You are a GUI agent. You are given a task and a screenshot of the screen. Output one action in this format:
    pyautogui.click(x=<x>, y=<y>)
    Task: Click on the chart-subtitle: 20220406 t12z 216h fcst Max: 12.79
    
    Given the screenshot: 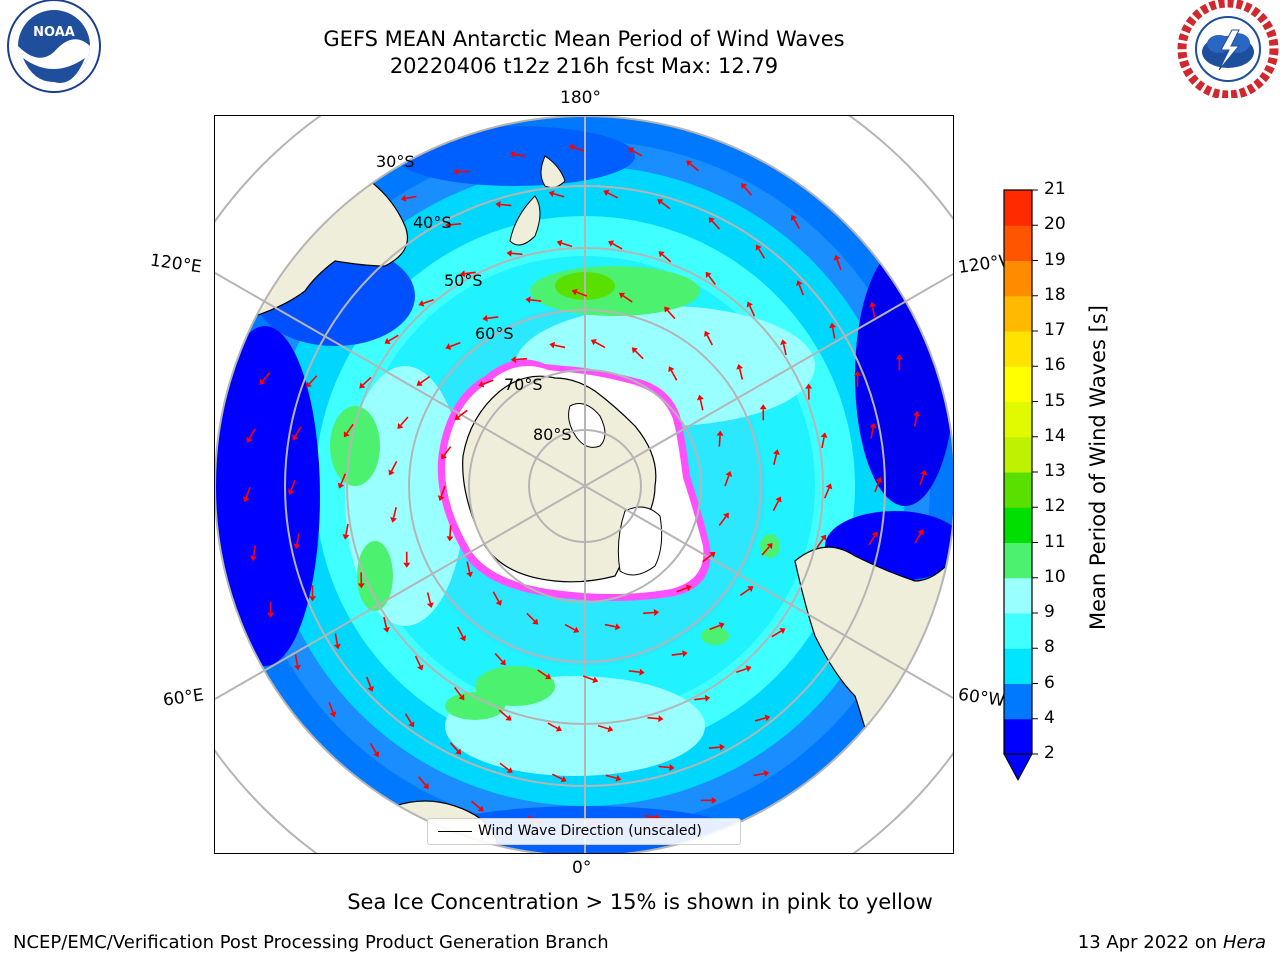 What is the action you would take?
    pyautogui.click(x=584, y=66)
    